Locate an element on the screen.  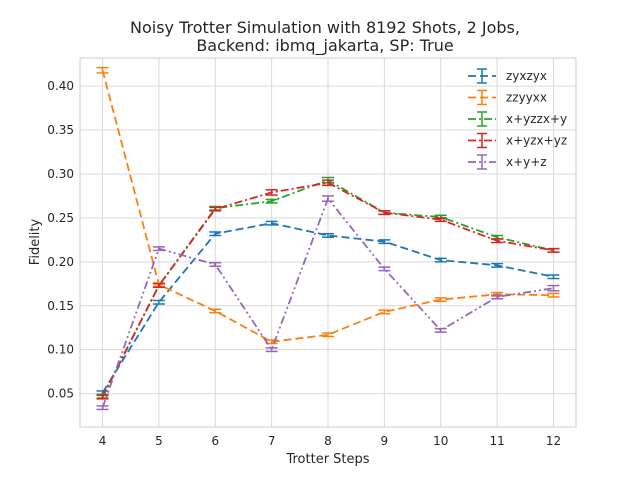
x-tick-label: 10 is located at coordinates (440, 441).